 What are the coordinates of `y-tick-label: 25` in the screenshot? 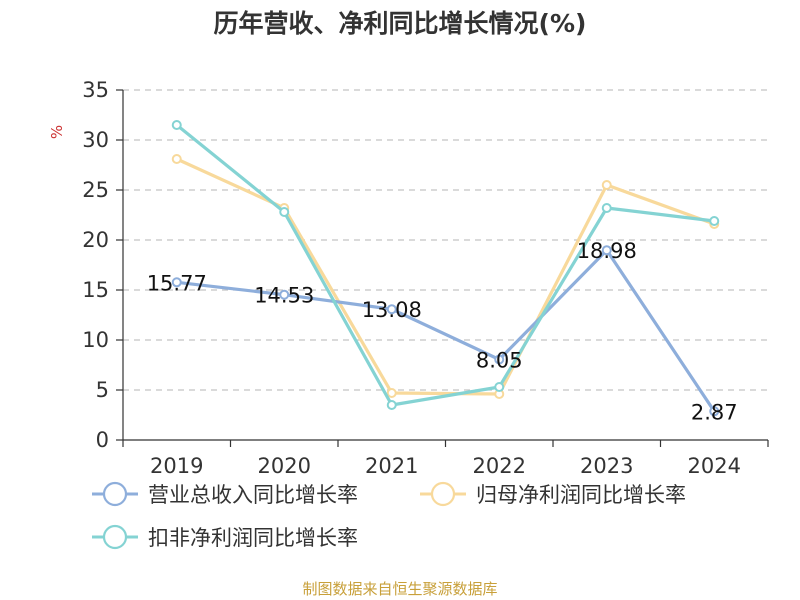 It's located at (95, 190).